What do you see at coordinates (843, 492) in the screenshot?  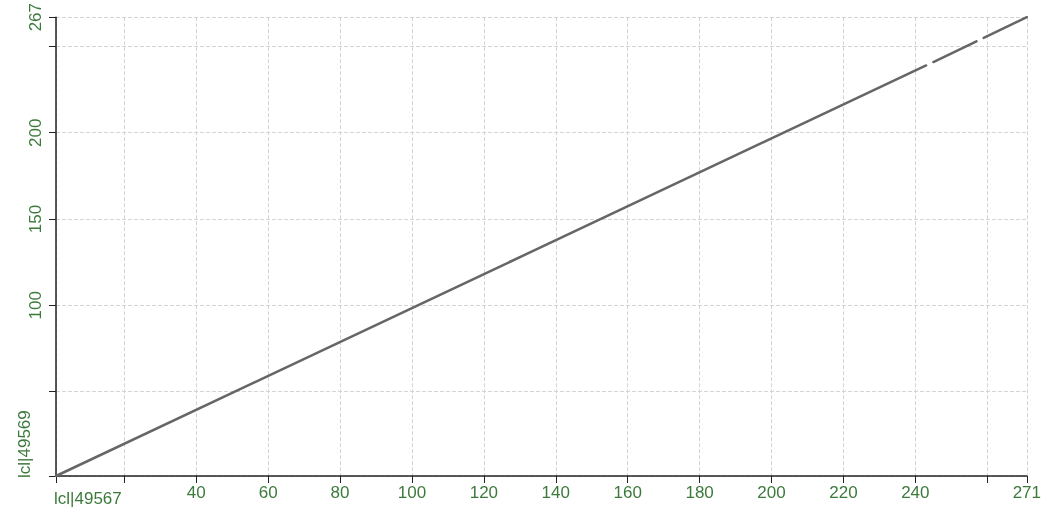 I see `x-tick-label: 220` at bounding box center [843, 492].